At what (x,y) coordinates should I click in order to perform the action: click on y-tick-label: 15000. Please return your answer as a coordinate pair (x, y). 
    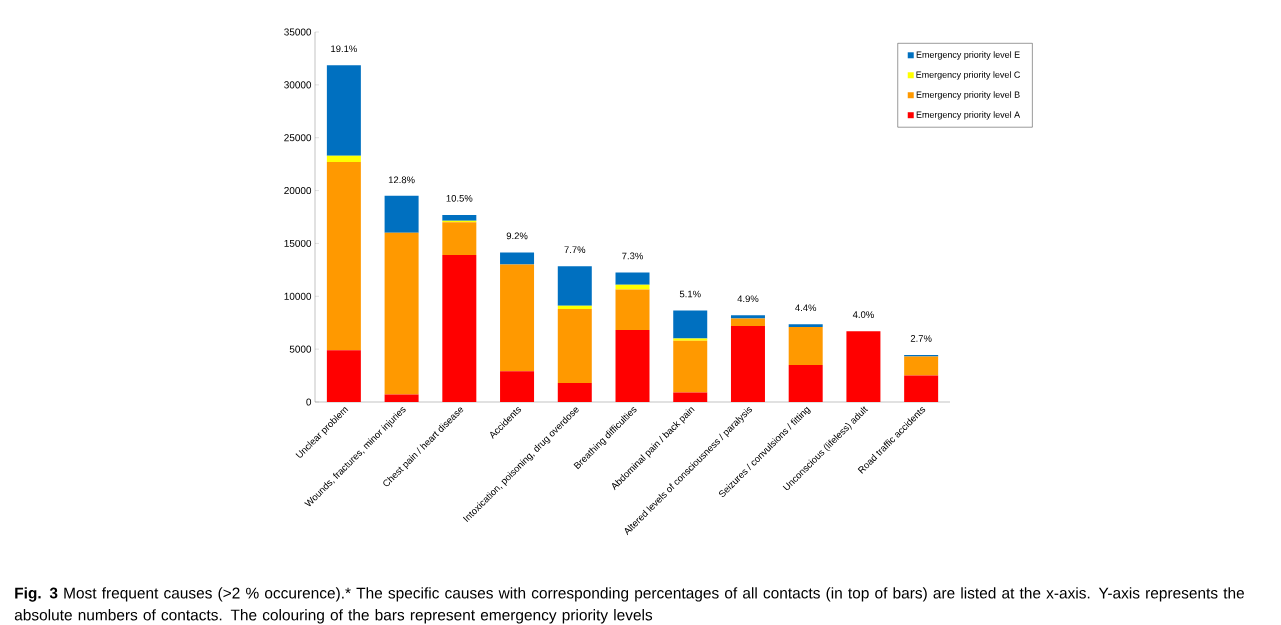
    Looking at the image, I should click on (298, 243).